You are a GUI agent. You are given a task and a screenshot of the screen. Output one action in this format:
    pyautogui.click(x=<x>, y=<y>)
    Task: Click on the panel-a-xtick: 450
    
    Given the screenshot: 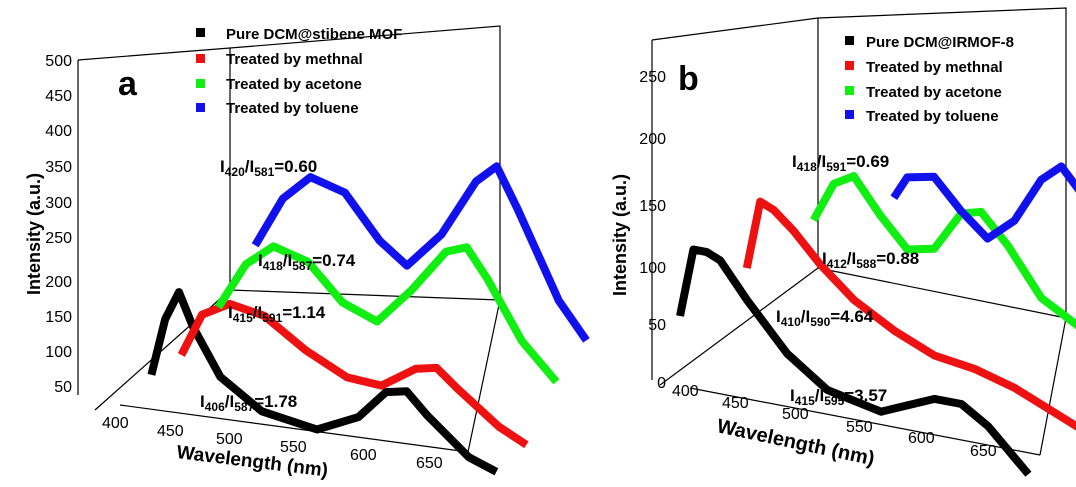 What is the action you would take?
    pyautogui.click(x=170, y=431)
    